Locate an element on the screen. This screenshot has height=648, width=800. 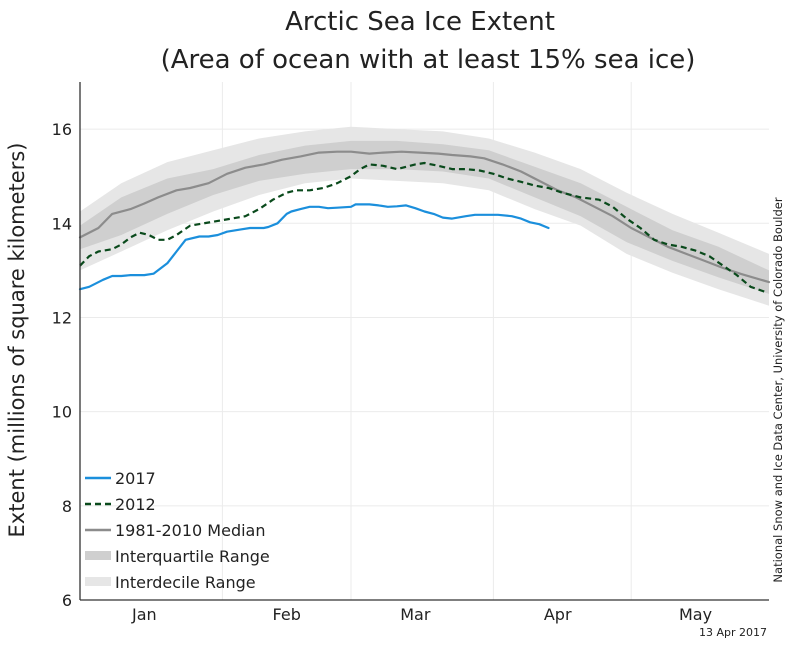
legend-item-iqr: Interquartile Range is located at coordinates (177, 556).